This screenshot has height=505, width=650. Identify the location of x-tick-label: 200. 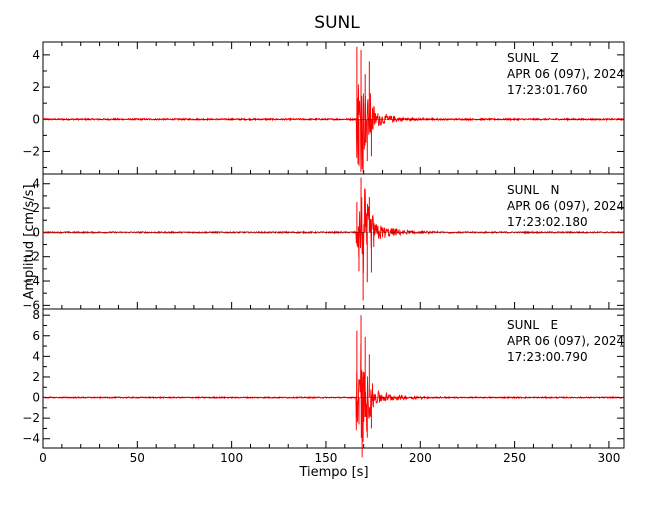
(420, 458).